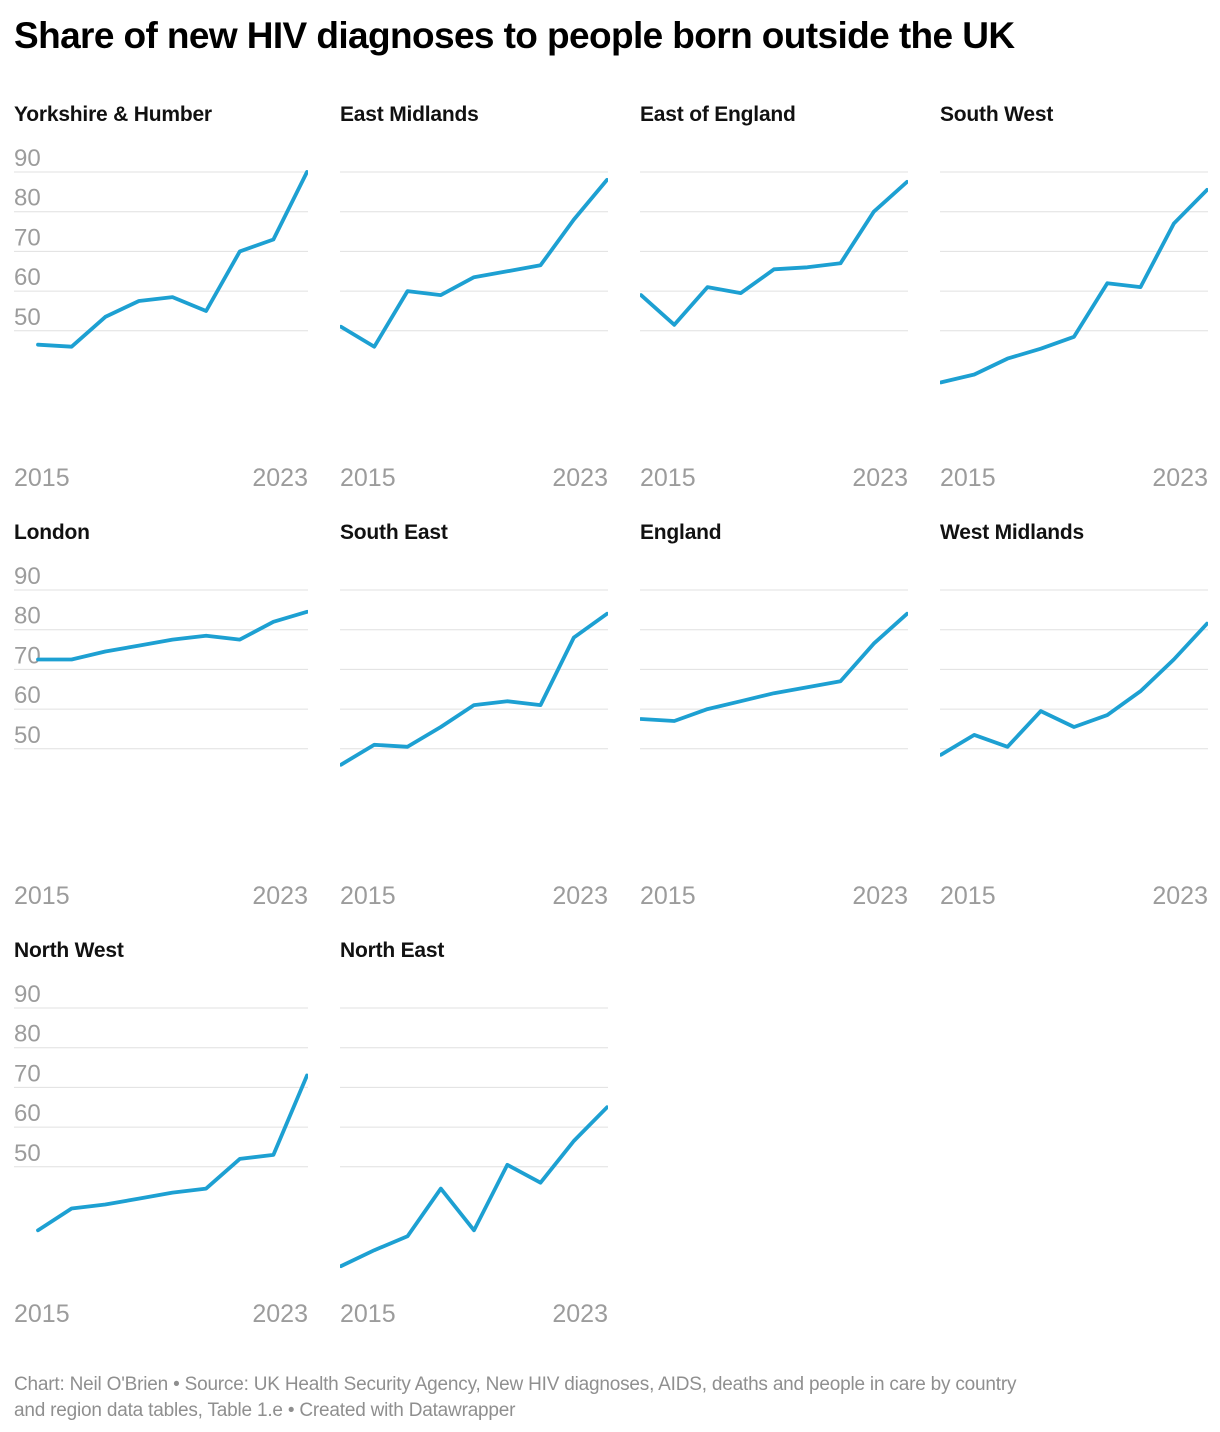 This screenshot has width=1220, height=1432. I want to click on chart-cell-england: England 2015 2023, so click(774, 714).